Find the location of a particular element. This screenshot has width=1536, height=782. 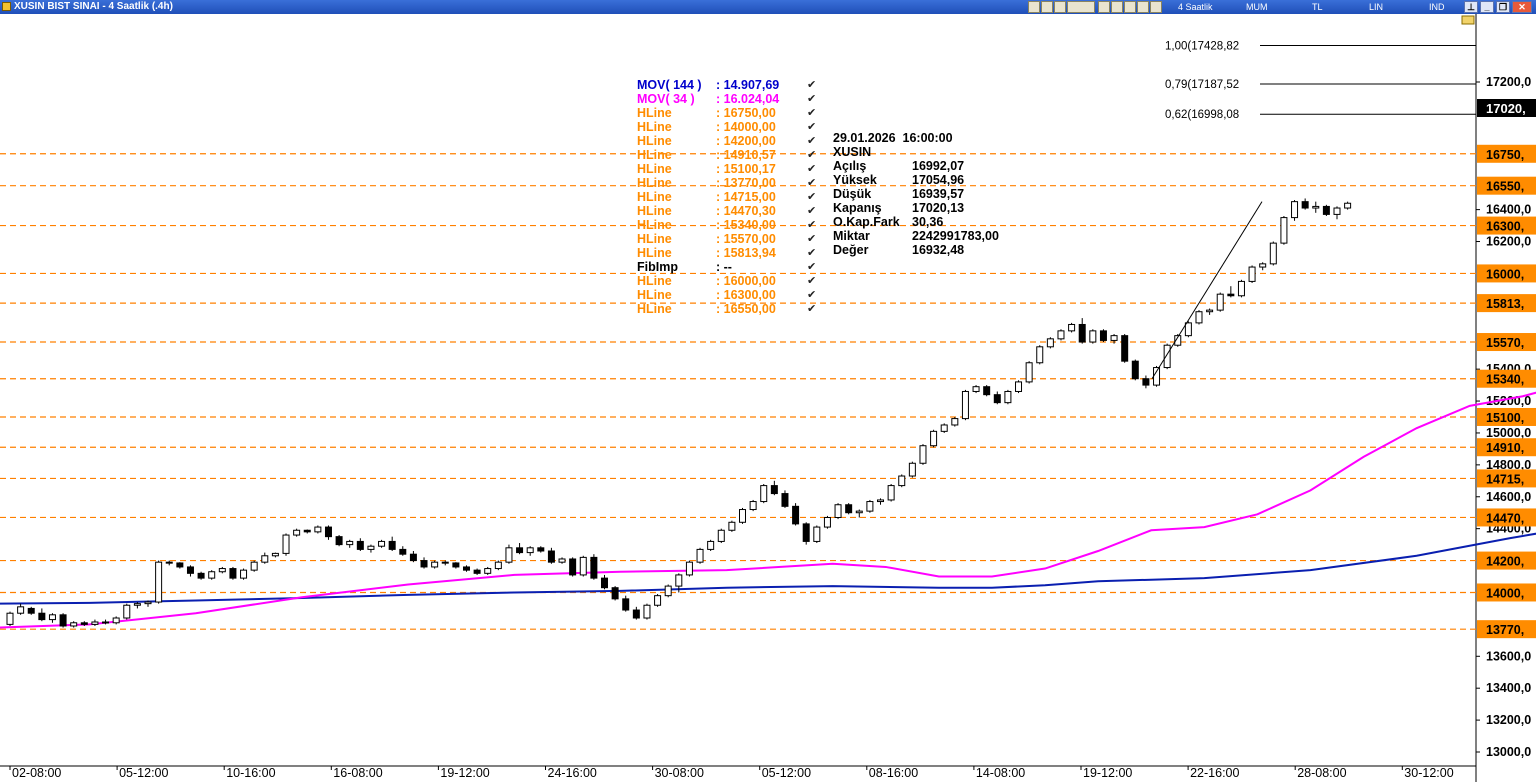

hline-price-label: 14910, is located at coordinates (1505, 448).